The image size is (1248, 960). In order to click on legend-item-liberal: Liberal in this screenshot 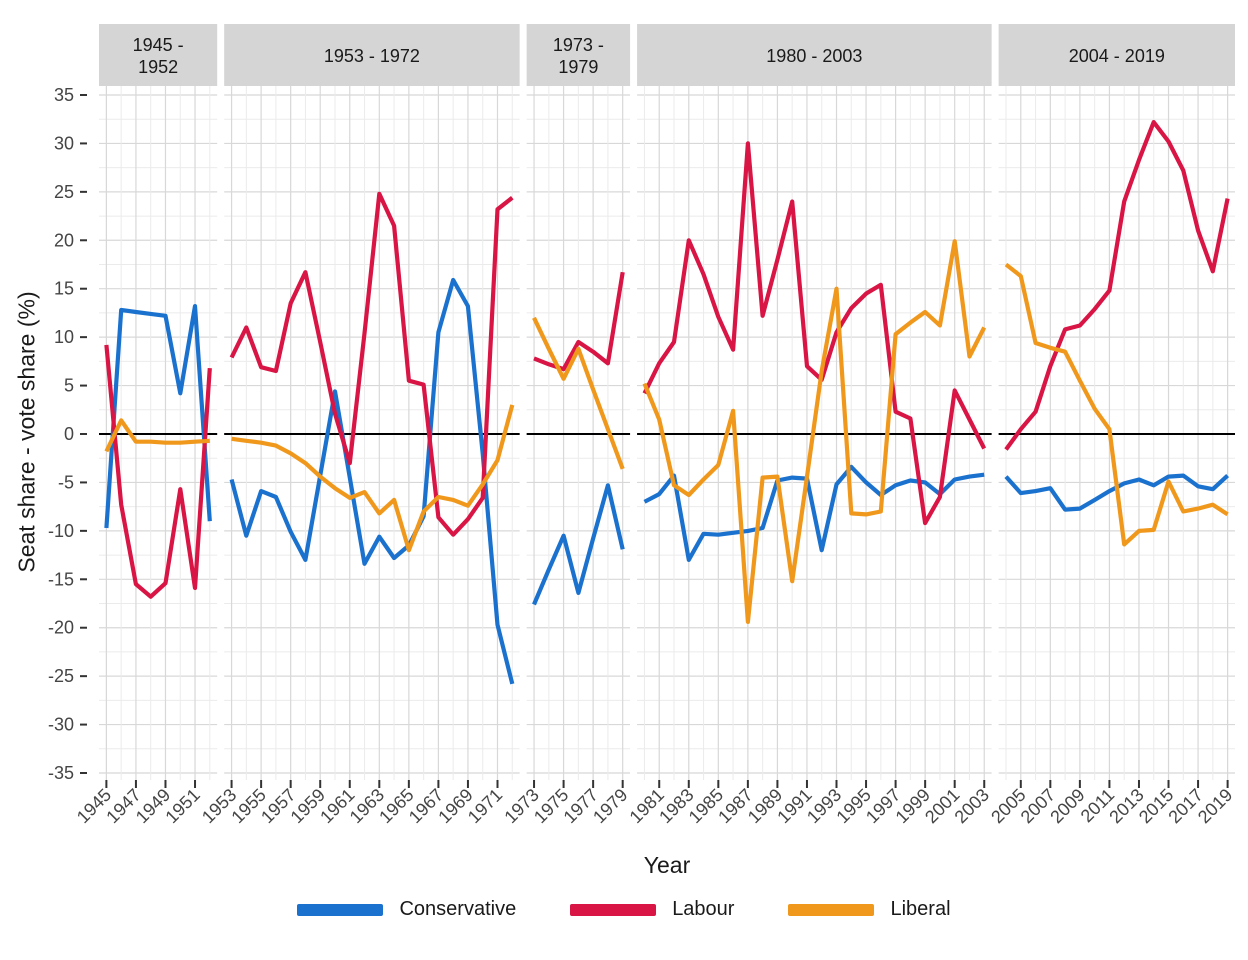, I will do `click(869, 909)`.